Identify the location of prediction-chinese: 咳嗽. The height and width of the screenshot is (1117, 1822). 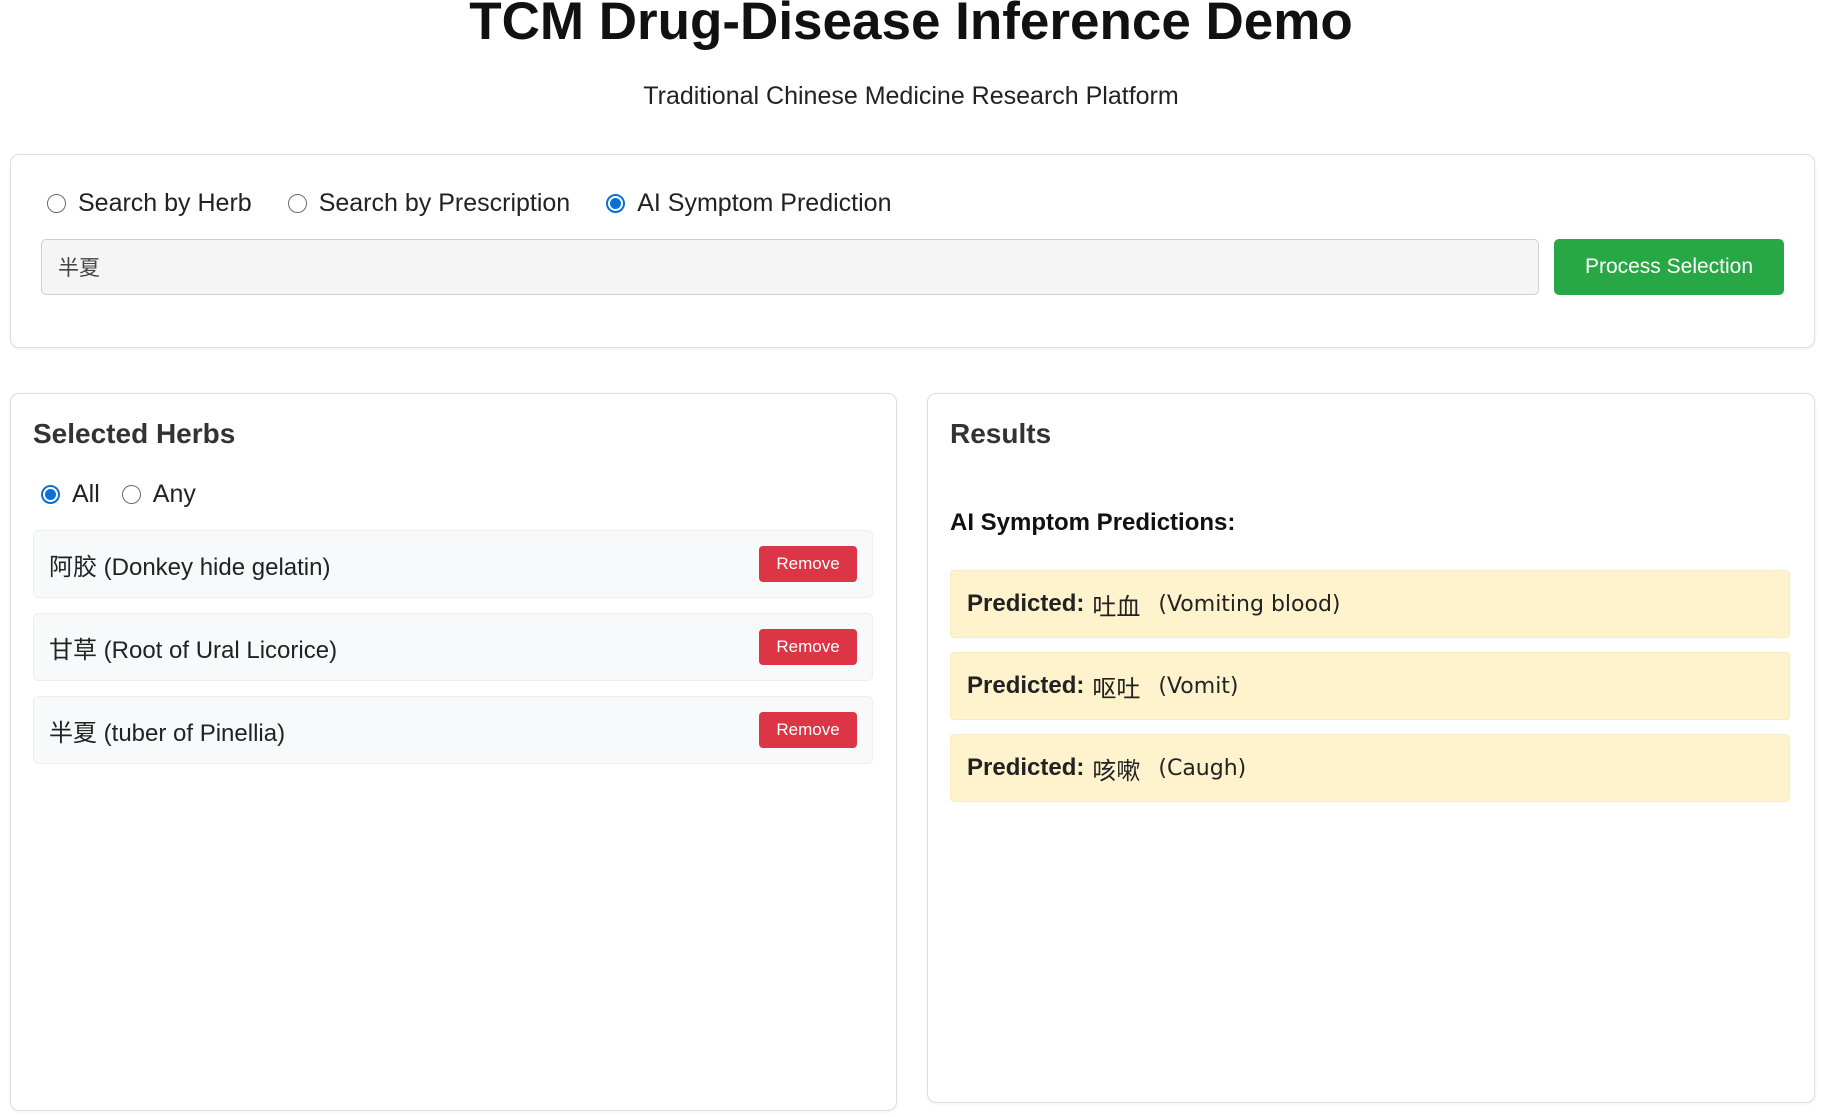
(1116, 771).